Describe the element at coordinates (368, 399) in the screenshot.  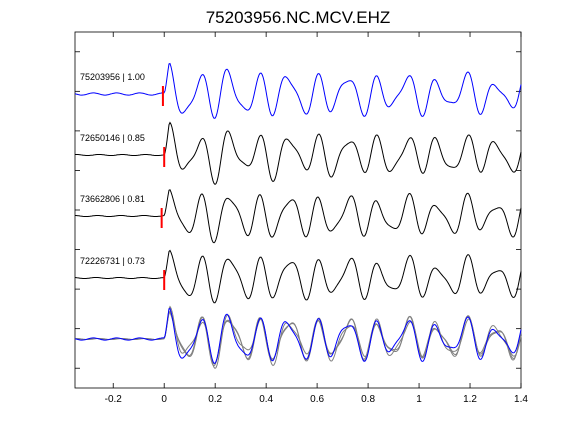
I see `x-tick-label: 0.8` at that location.